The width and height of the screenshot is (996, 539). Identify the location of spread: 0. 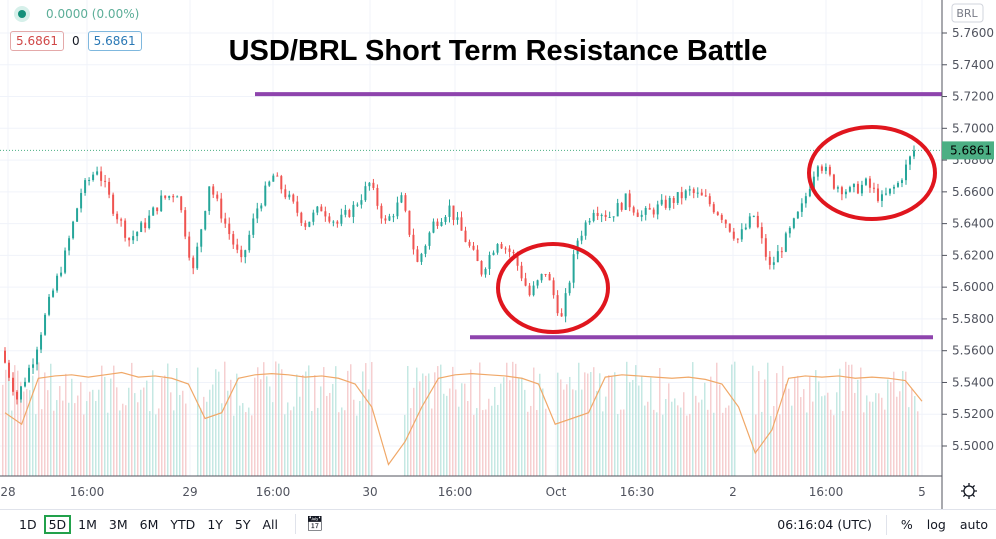
(76, 41).